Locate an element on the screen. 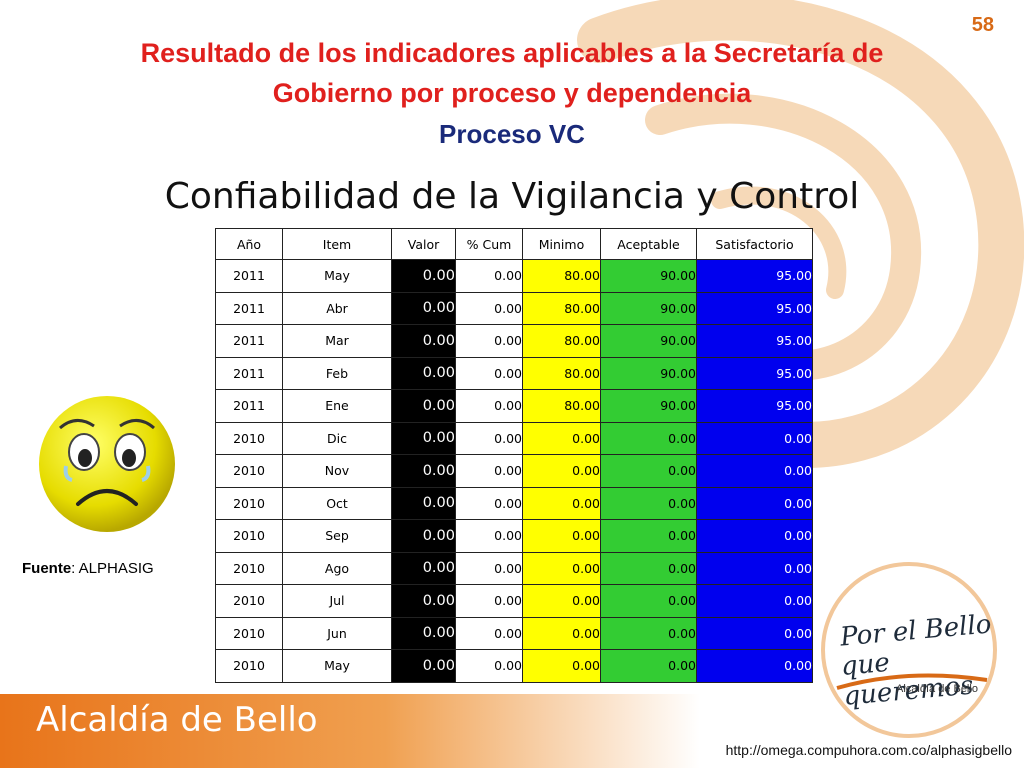 This screenshot has width=1024, height=768. source-note: Fuente: ALPHASIG is located at coordinates (88, 568).